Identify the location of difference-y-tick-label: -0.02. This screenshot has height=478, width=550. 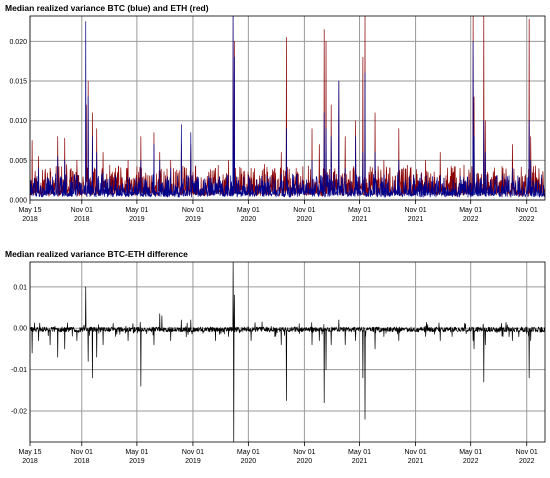
(19, 411).